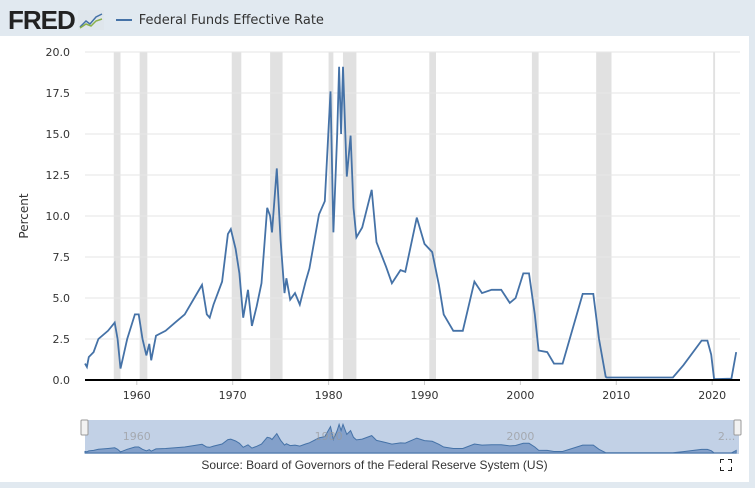 This screenshot has width=755, height=488. I want to click on x-tick-label: 1980, so click(329, 395).